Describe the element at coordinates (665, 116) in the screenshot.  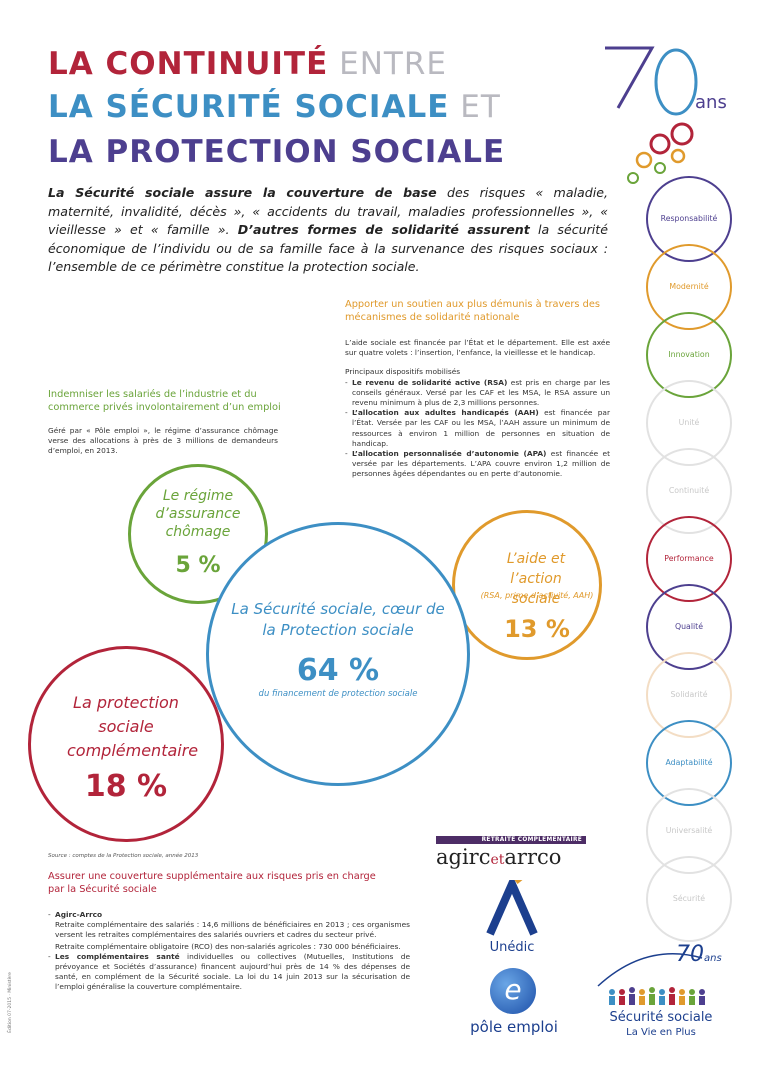
I see `anniversary-logo: ans` at that location.